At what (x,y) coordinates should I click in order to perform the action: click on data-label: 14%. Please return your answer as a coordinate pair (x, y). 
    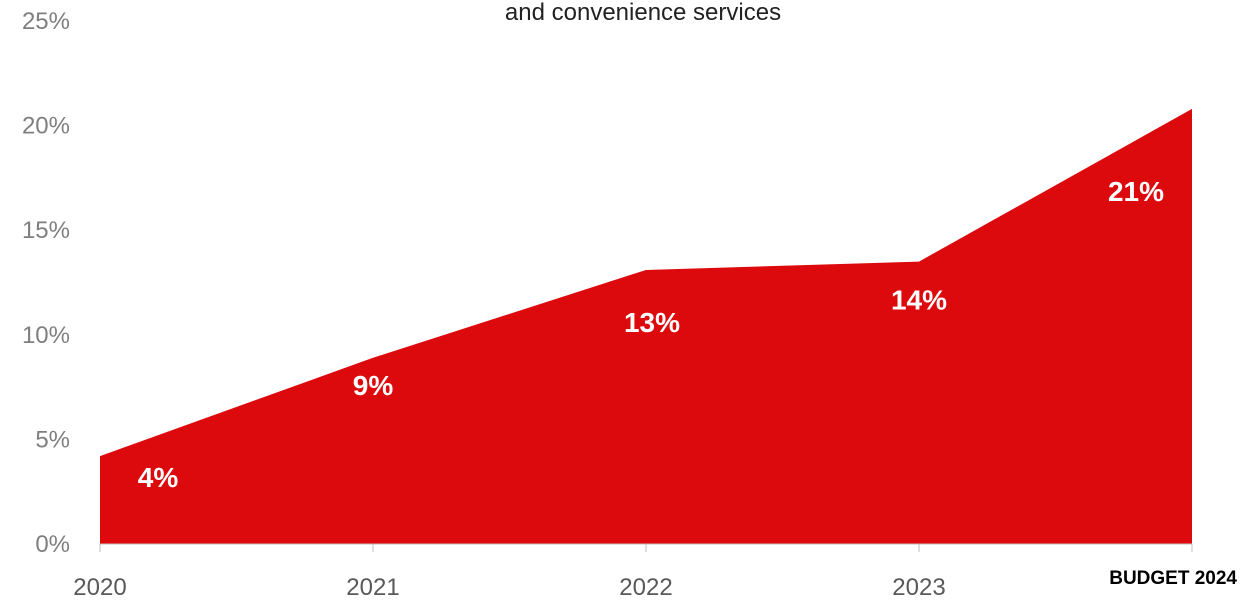
    Looking at the image, I should click on (919, 300).